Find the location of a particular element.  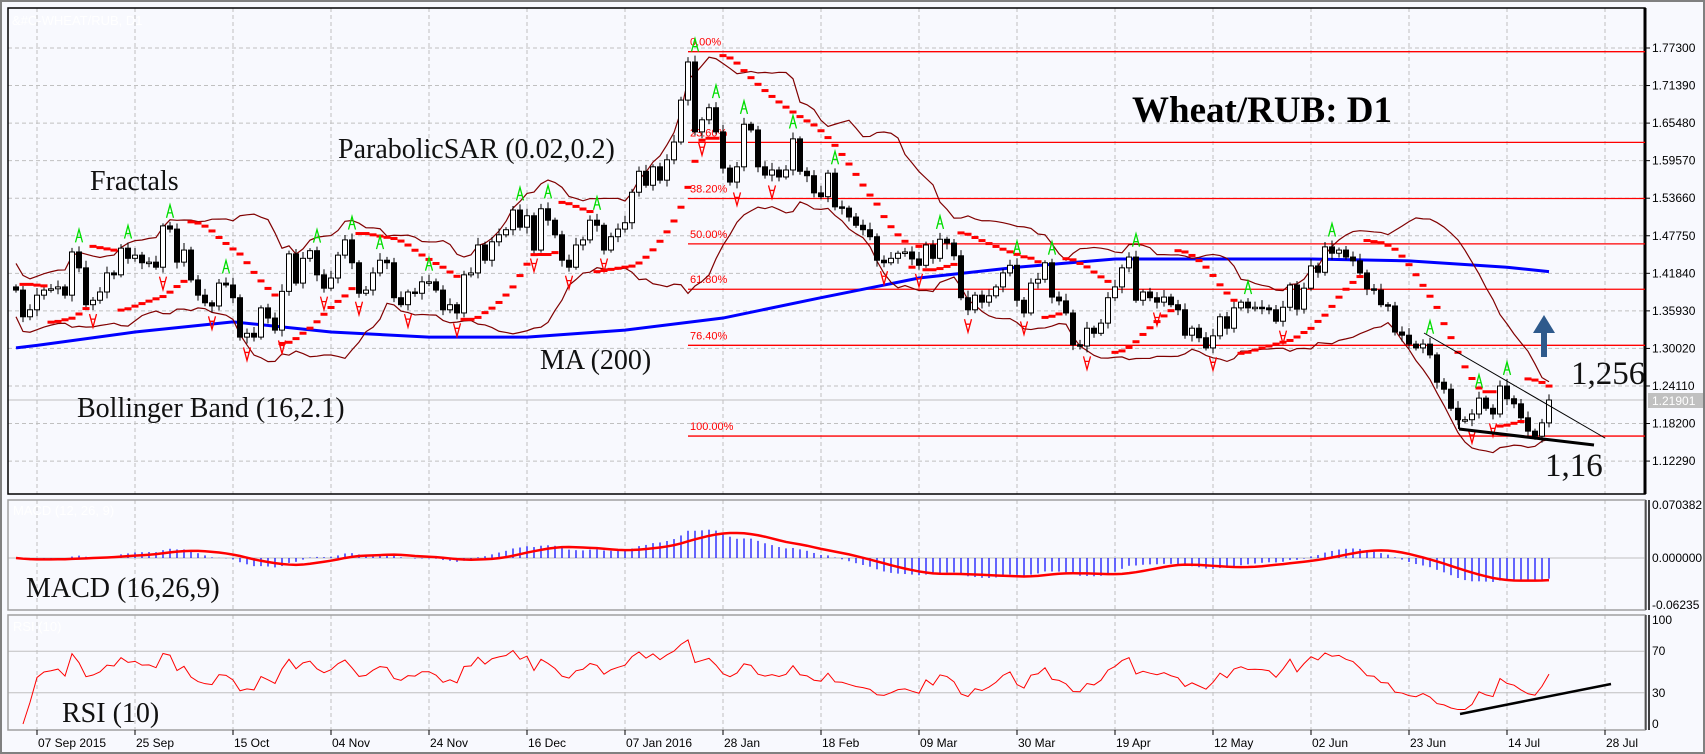

price-tick-label: 1.24110 is located at coordinates (1673, 386).